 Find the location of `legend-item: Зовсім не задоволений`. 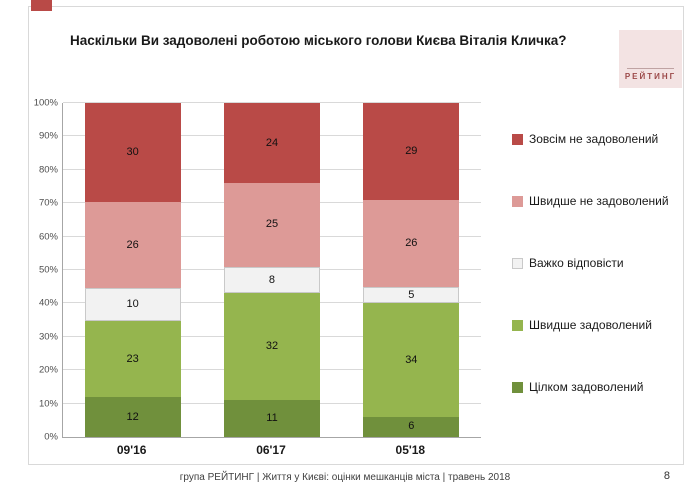

legend-item: Зовсім не задоволений is located at coordinates (597, 139).